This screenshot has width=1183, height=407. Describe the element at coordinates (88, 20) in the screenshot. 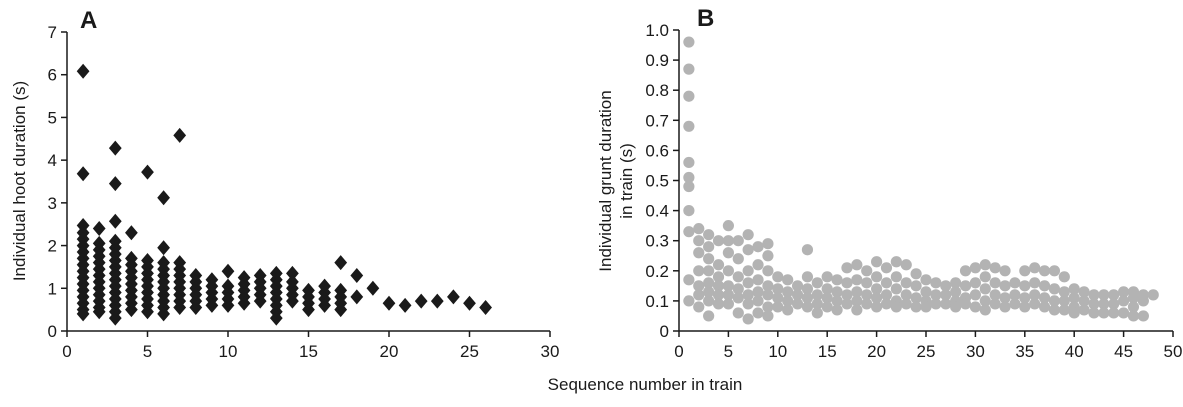

I see `panel-letter: A` at that location.